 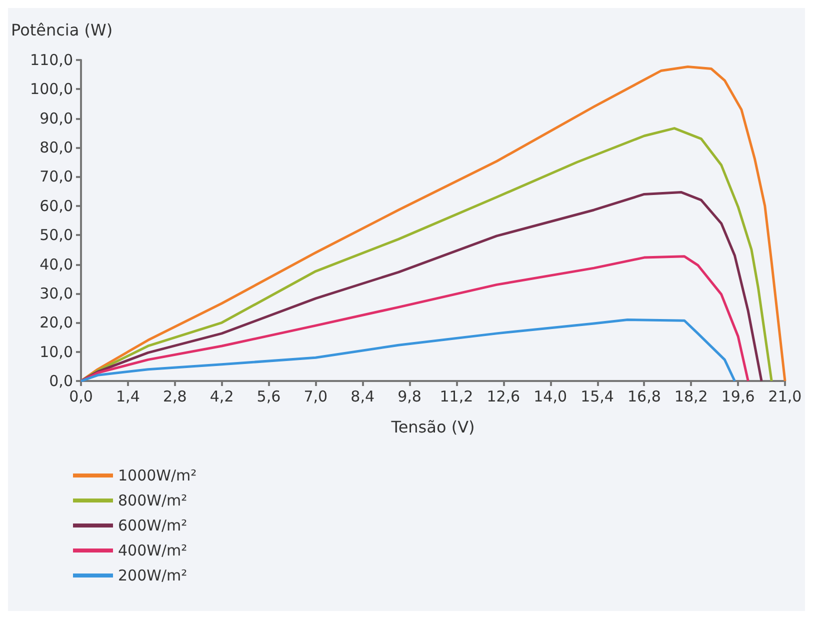 What do you see at coordinates (503, 397) in the screenshot?
I see `x-tick-label: 12,6` at bounding box center [503, 397].